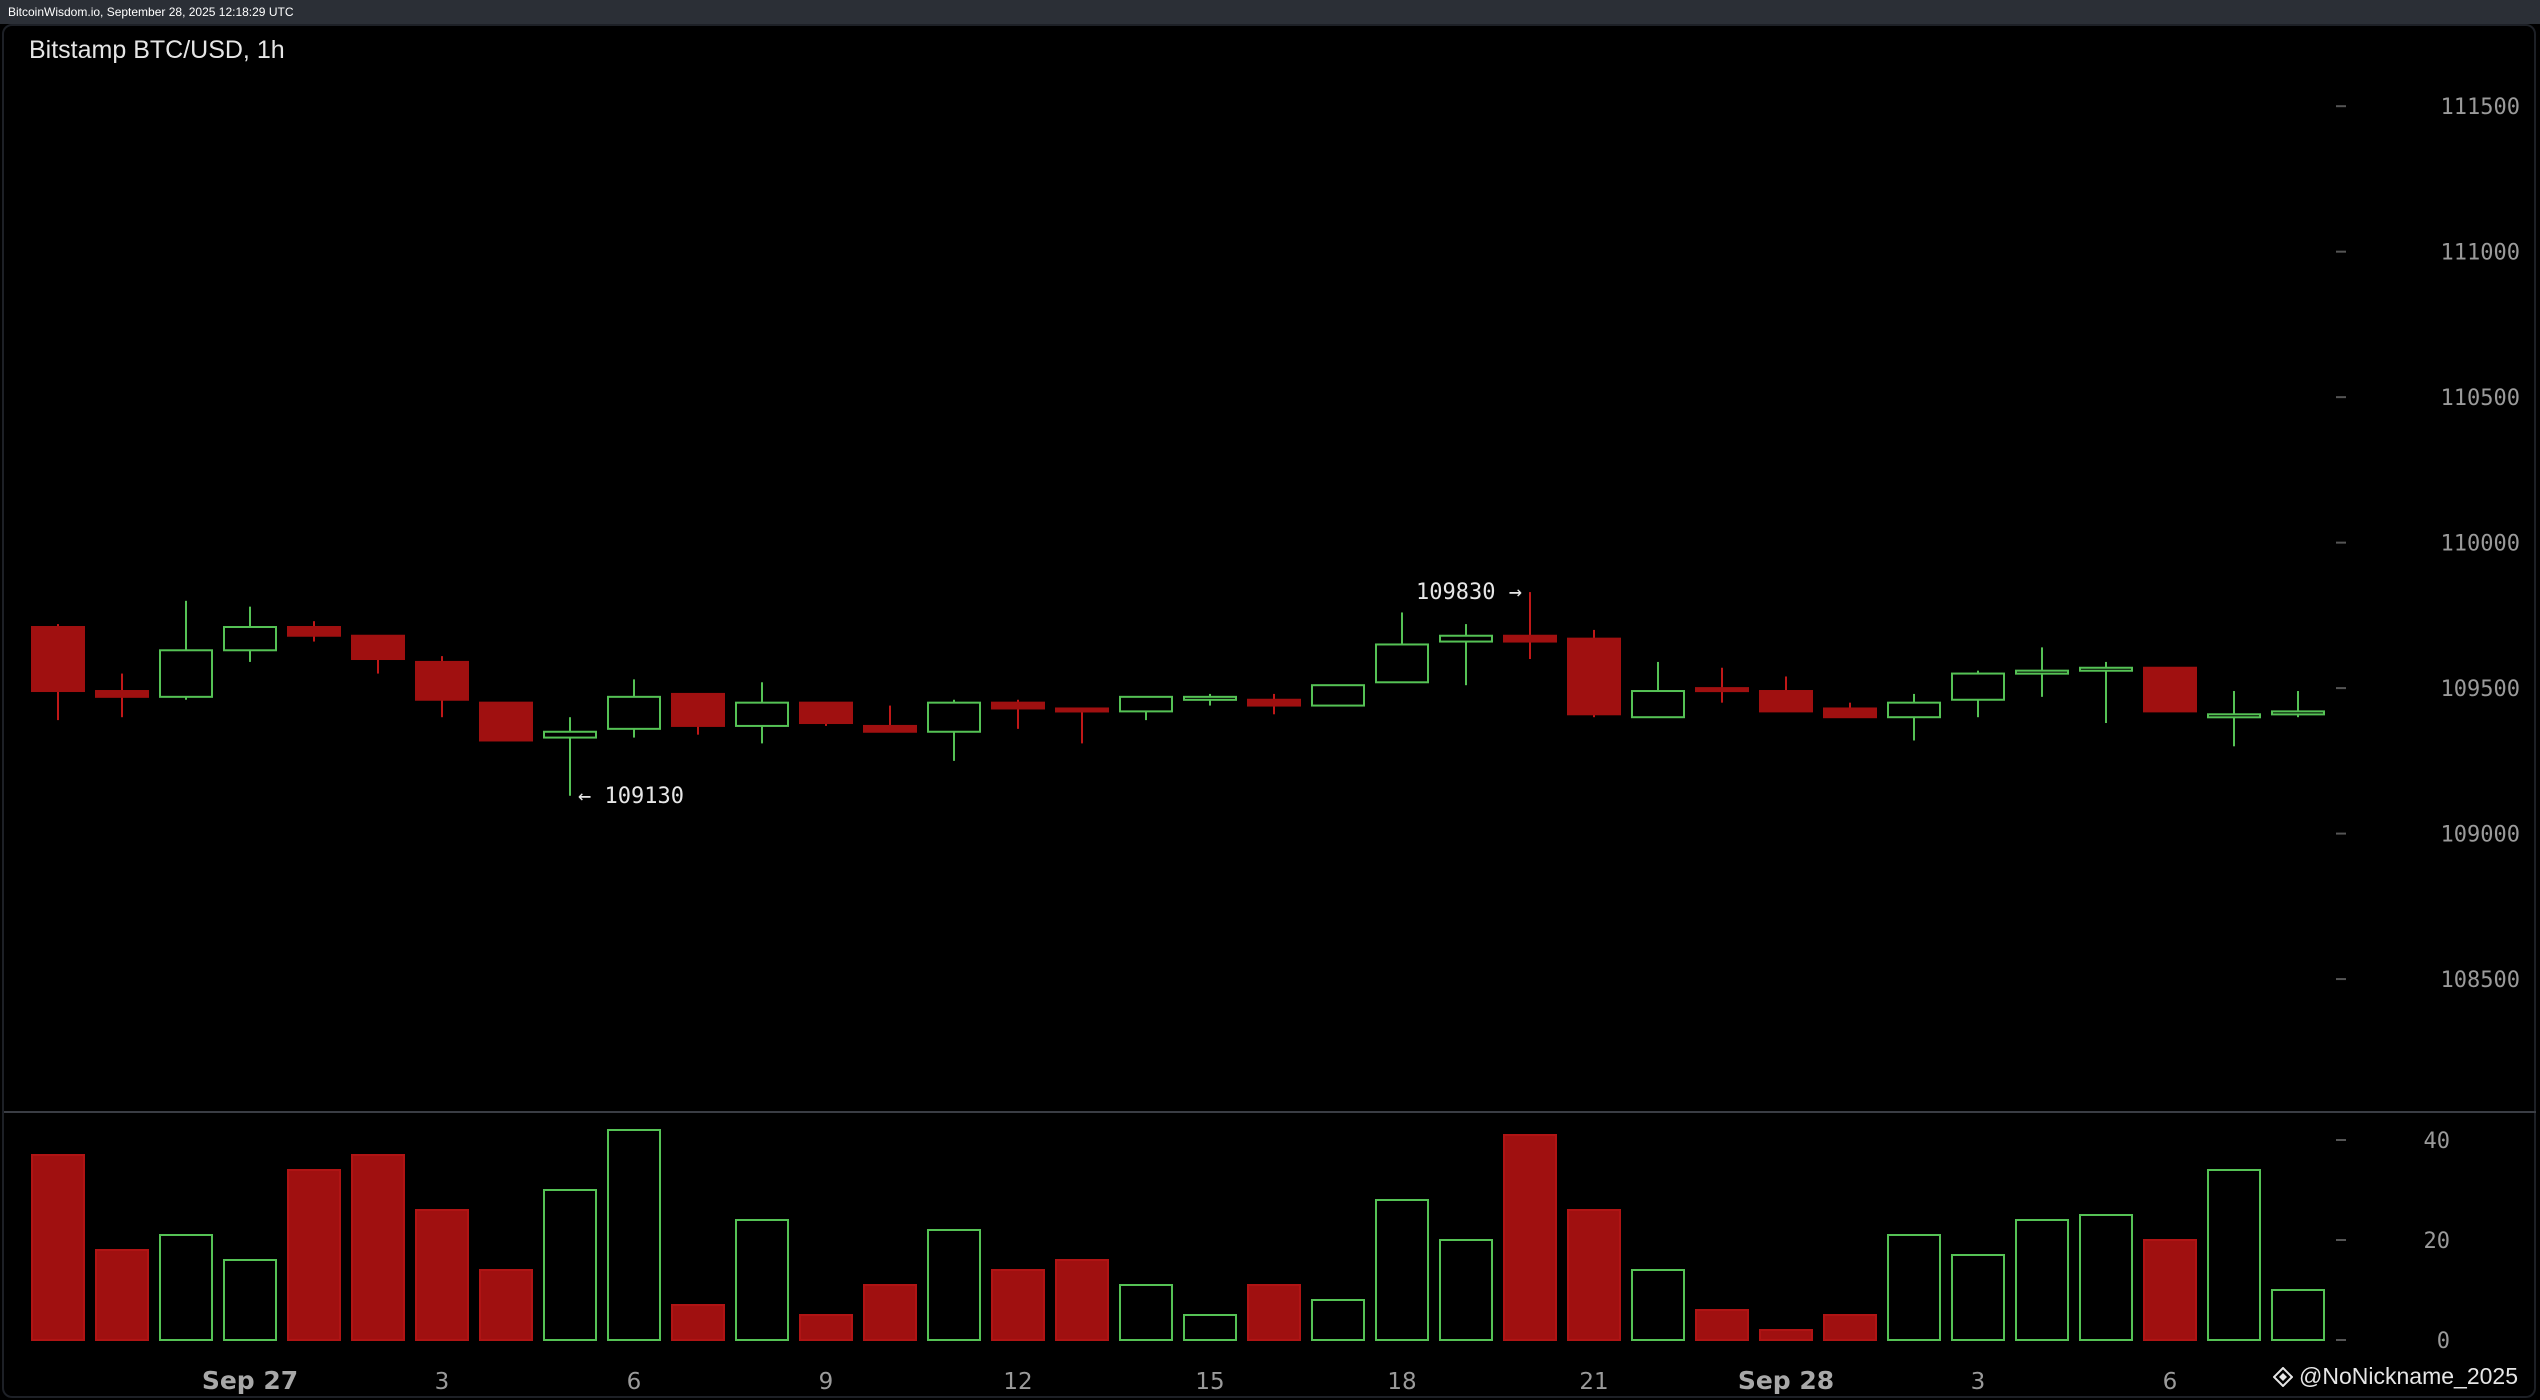 The image size is (2540, 1400). What do you see at coordinates (2480, 398) in the screenshot?
I see `price-tick-label: 110500` at bounding box center [2480, 398].